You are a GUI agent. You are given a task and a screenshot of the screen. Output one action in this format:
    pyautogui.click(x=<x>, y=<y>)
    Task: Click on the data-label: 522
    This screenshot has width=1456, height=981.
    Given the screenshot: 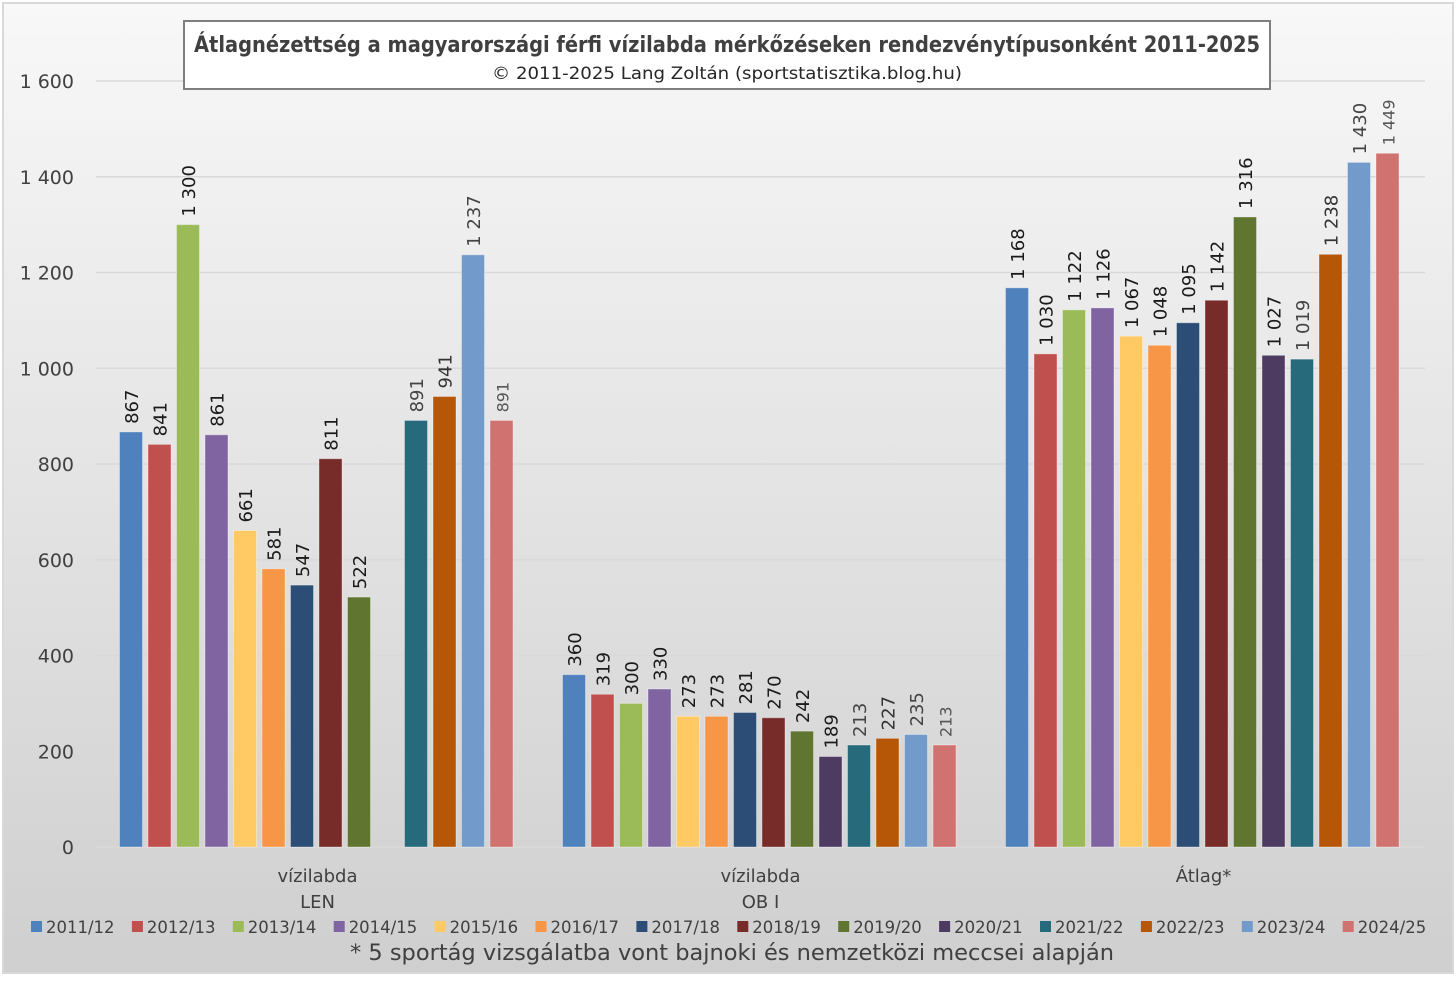 What is the action you would take?
    pyautogui.click(x=360, y=572)
    